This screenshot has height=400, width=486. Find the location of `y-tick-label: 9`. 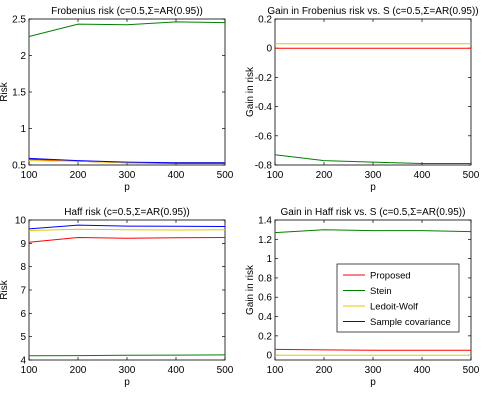

y-tick-label: 9 is located at coordinates (23, 244).